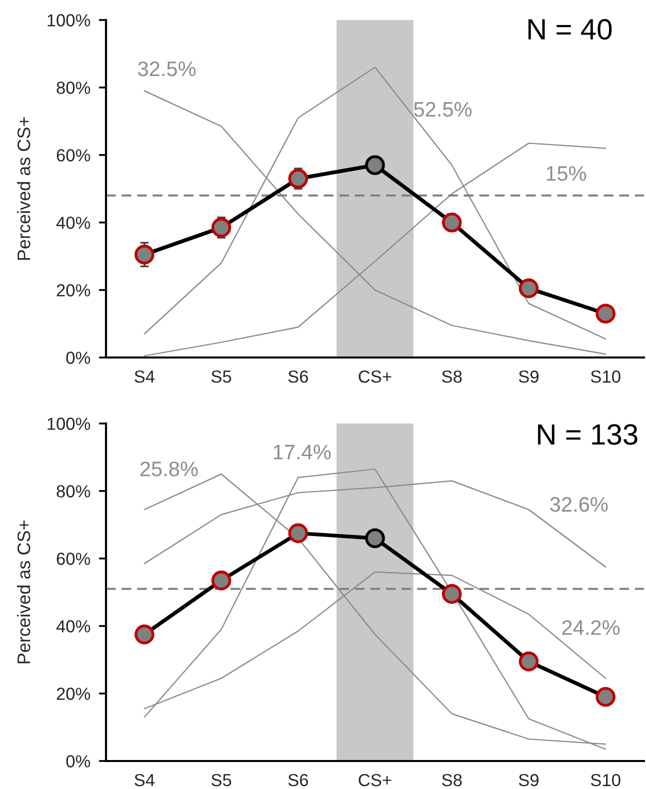  Describe the element at coordinates (588, 434) in the screenshot. I see `annotation: N = 133` at that location.